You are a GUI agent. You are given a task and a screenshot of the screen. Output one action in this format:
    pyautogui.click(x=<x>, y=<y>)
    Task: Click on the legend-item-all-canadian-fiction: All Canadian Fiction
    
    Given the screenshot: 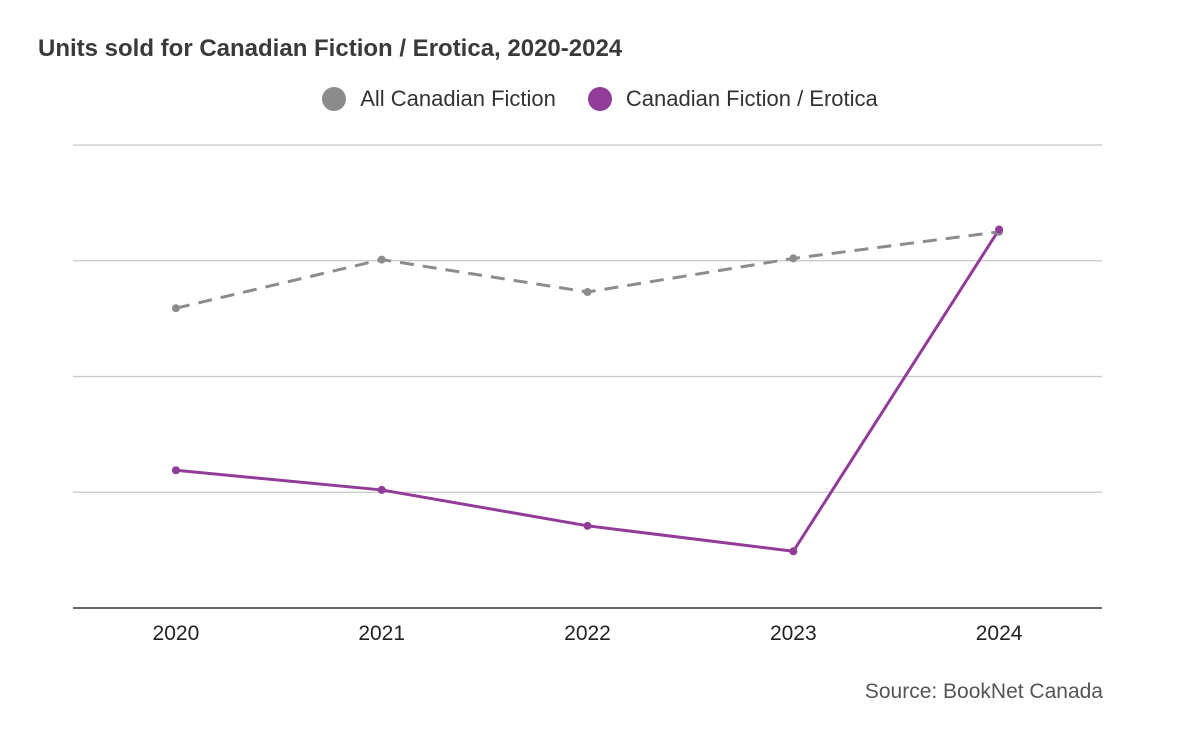 What is the action you would take?
    pyautogui.click(x=439, y=99)
    